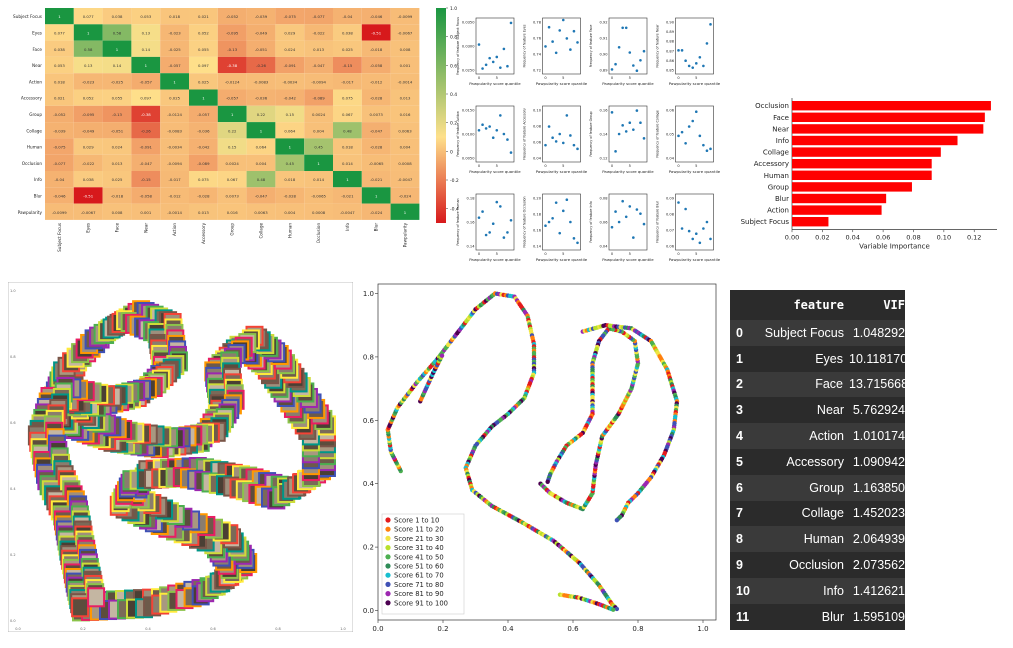 Image resolution: width=1013 pixels, height=648 pixels. I want to click on heatmap-col-label: Action, so click(174, 229).